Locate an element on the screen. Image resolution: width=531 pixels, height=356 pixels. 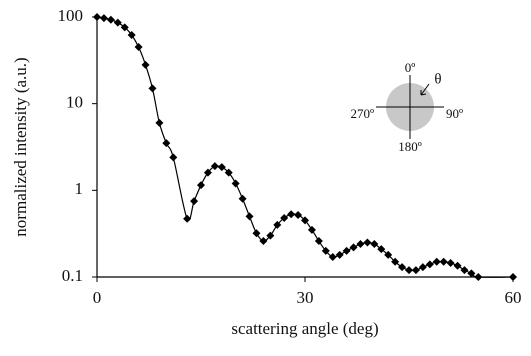
diagram-label: 270º is located at coordinates (362, 113).